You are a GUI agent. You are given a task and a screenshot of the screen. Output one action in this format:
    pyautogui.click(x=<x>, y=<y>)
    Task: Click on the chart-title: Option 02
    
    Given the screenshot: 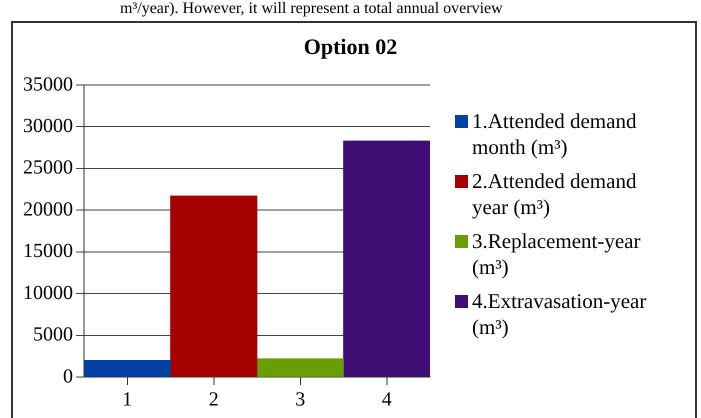 What is the action you would take?
    pyautogui.click(x=350, y=47)
    